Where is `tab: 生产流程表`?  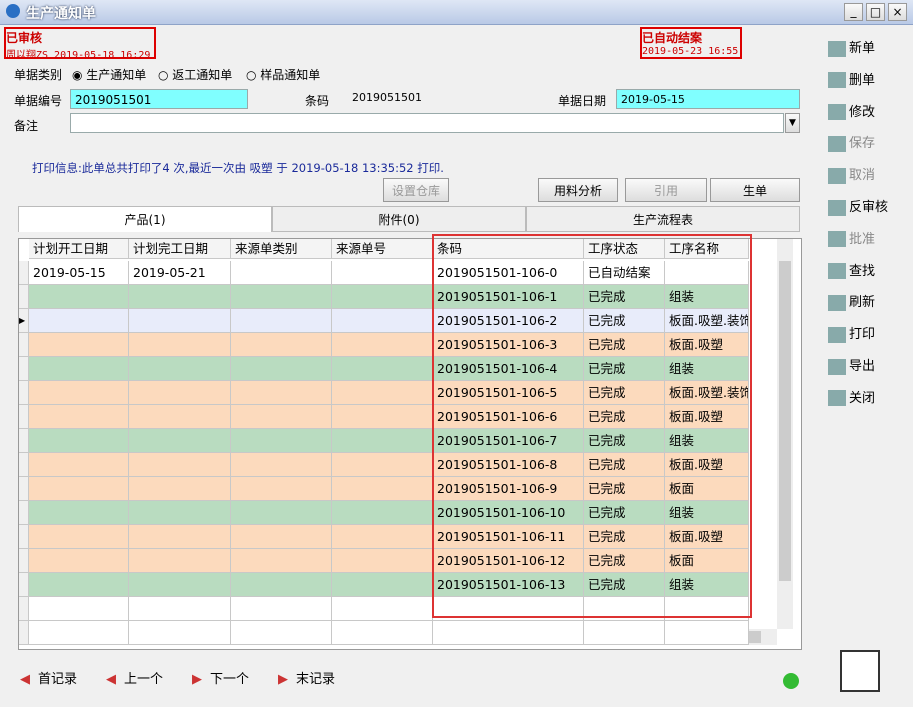
tab: 生产流程表 is located at coordinates (663, 219).